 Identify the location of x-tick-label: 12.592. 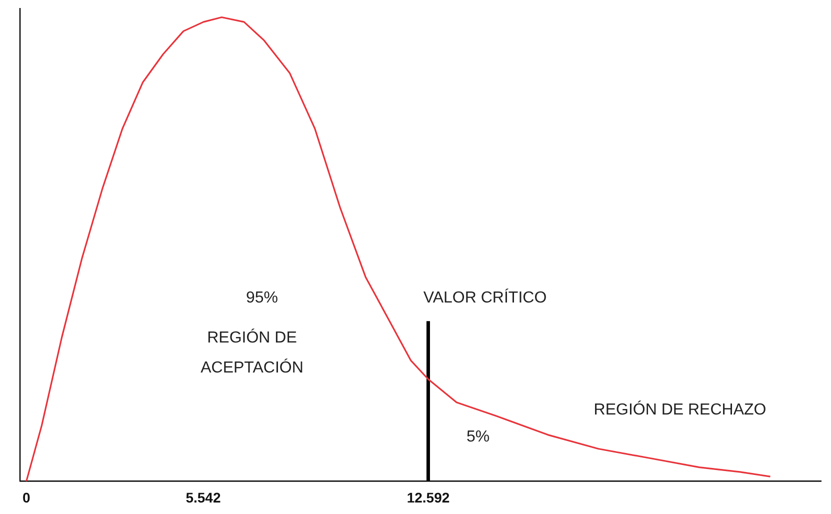
(428, 497).